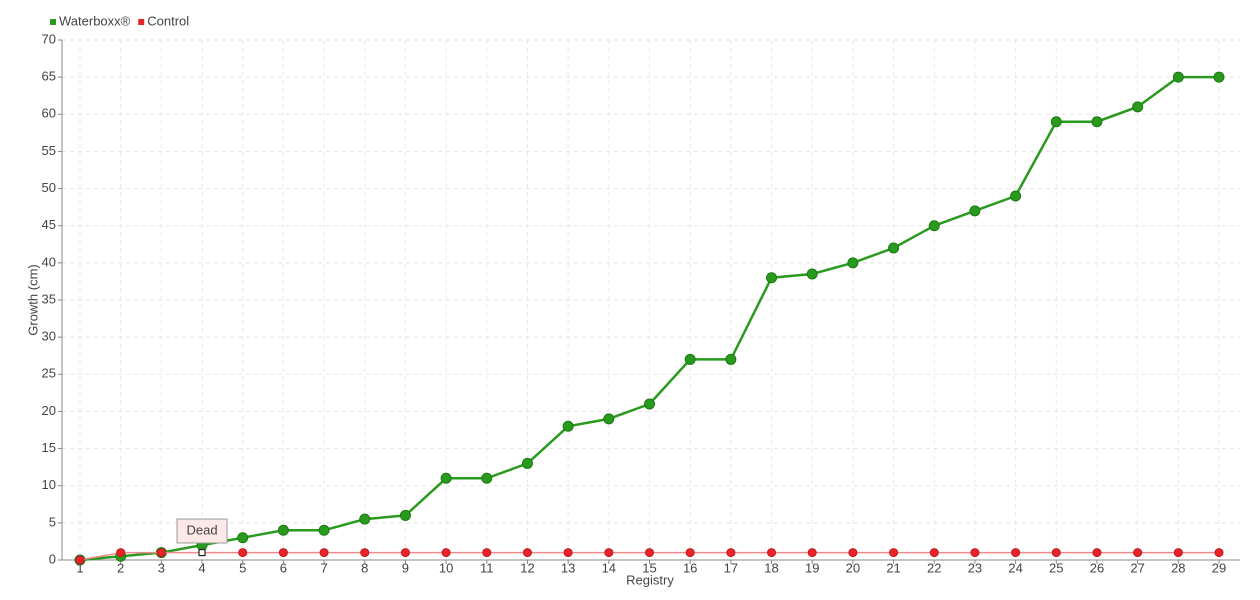  Describe the element at coordinates (1015, 567) in the screenshot. I see `x-tick-label: 24` at that location.